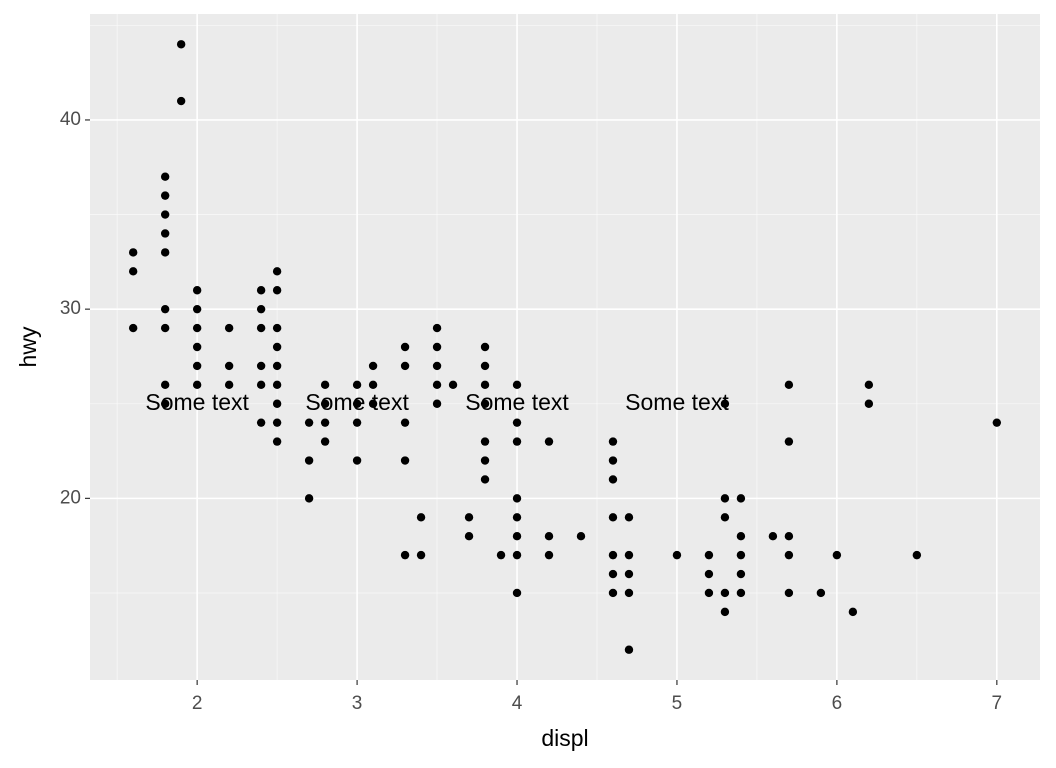 This screenshot has height=768, width=1056. I want to click on y-tick-label: 20, so click(70, 497).